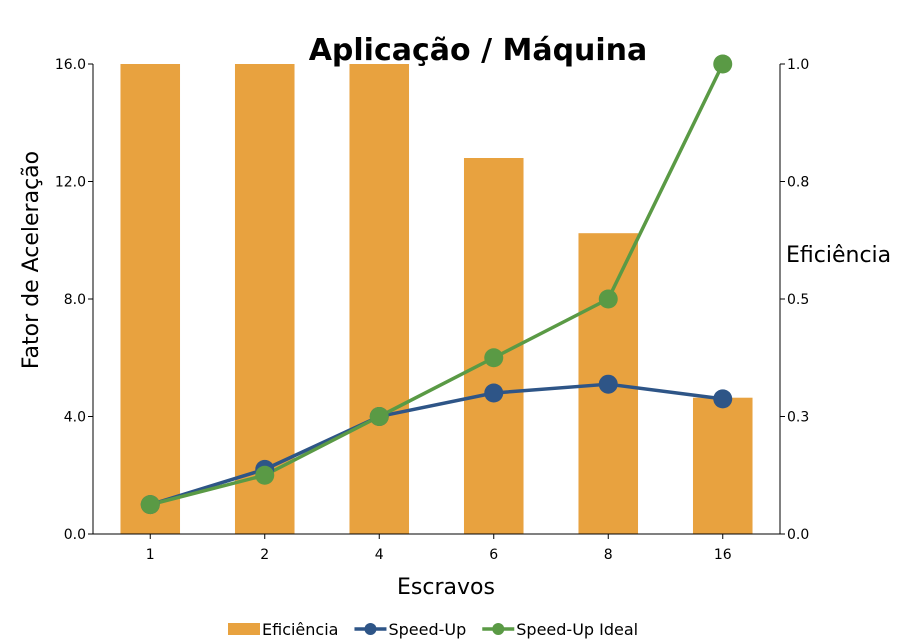  I want to click on x-tick-label: 8, so click(608, 555).